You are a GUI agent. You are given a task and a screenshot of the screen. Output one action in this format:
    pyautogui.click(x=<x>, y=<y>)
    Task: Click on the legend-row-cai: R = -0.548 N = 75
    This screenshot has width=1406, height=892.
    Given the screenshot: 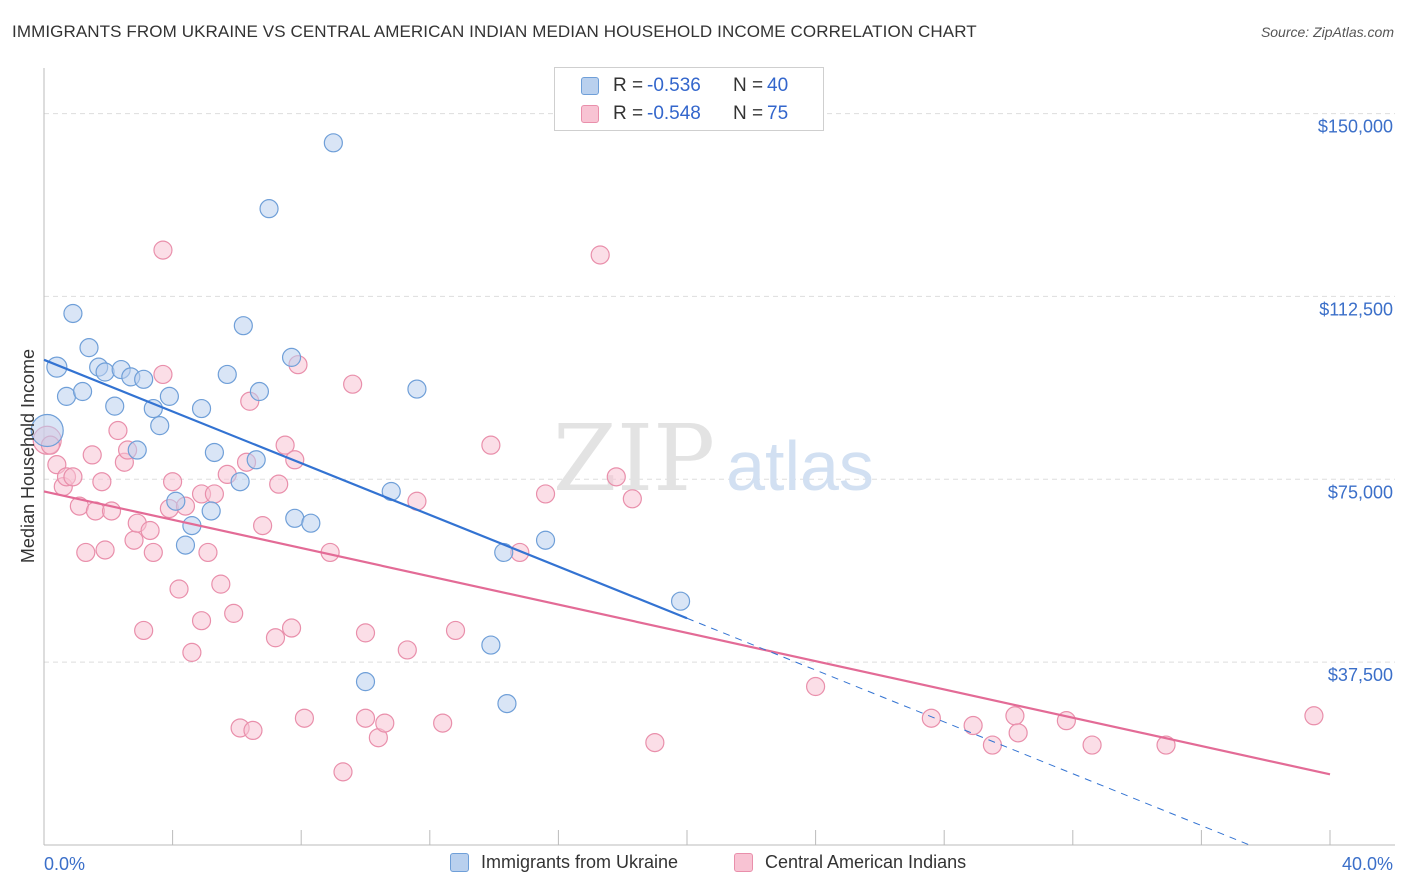 What is the action you would take?
    pyautogui.click(x=671, y=114)
    